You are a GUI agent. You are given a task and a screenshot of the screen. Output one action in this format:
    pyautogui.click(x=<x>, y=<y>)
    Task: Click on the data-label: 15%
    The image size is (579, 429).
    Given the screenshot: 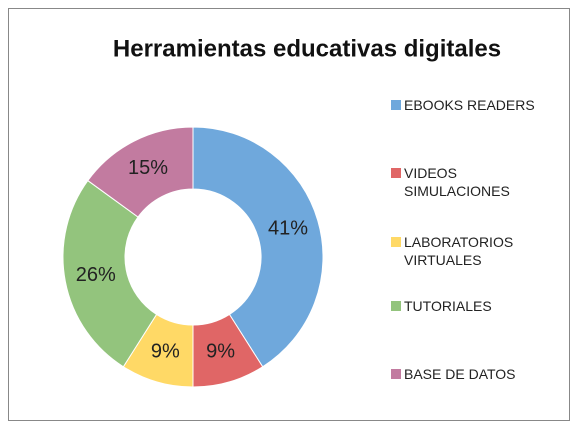 What is the action you would take?
    pyautogui.click(x=148, y=168)
    